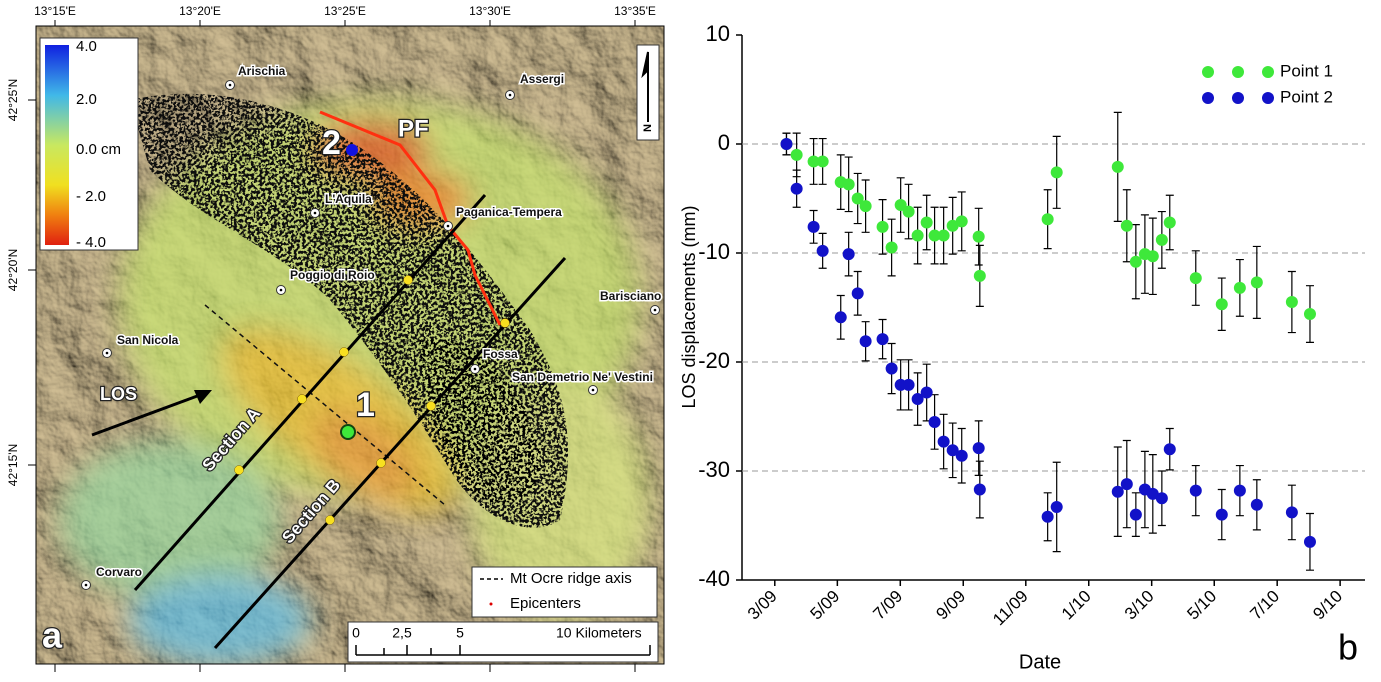 This screenshot has width=1381, height=682. I want to click on lon-tick-label: 13°15'E, so click(55, 11).